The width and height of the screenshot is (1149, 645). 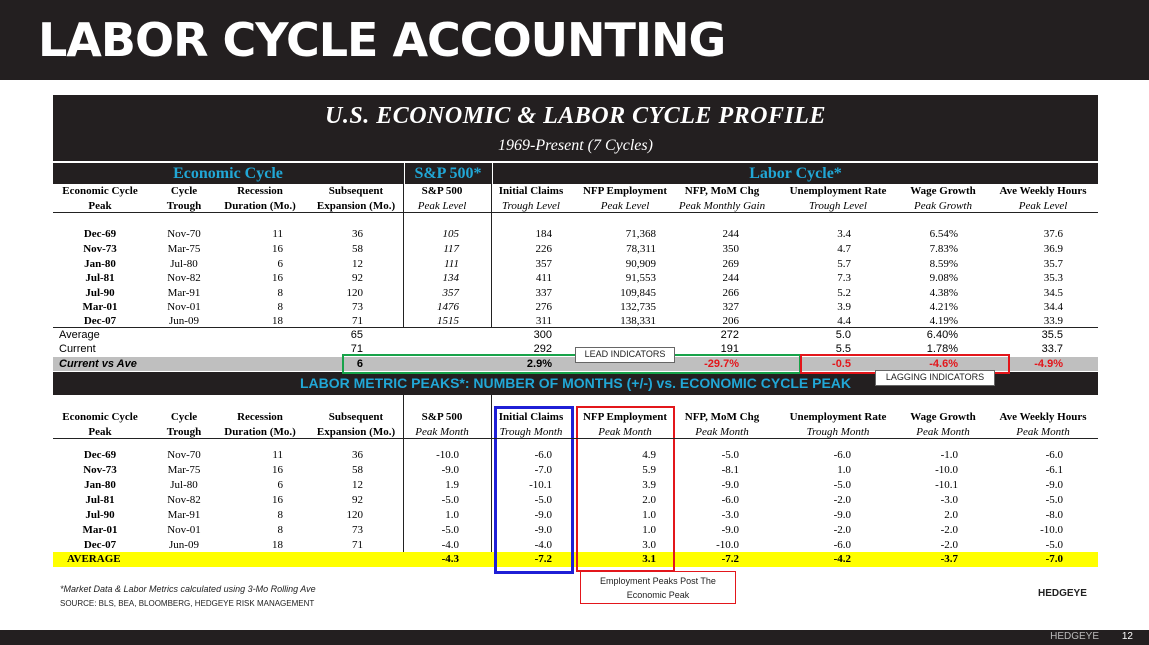 I want to click on initial-claims-box, so click(x=534, y=490).